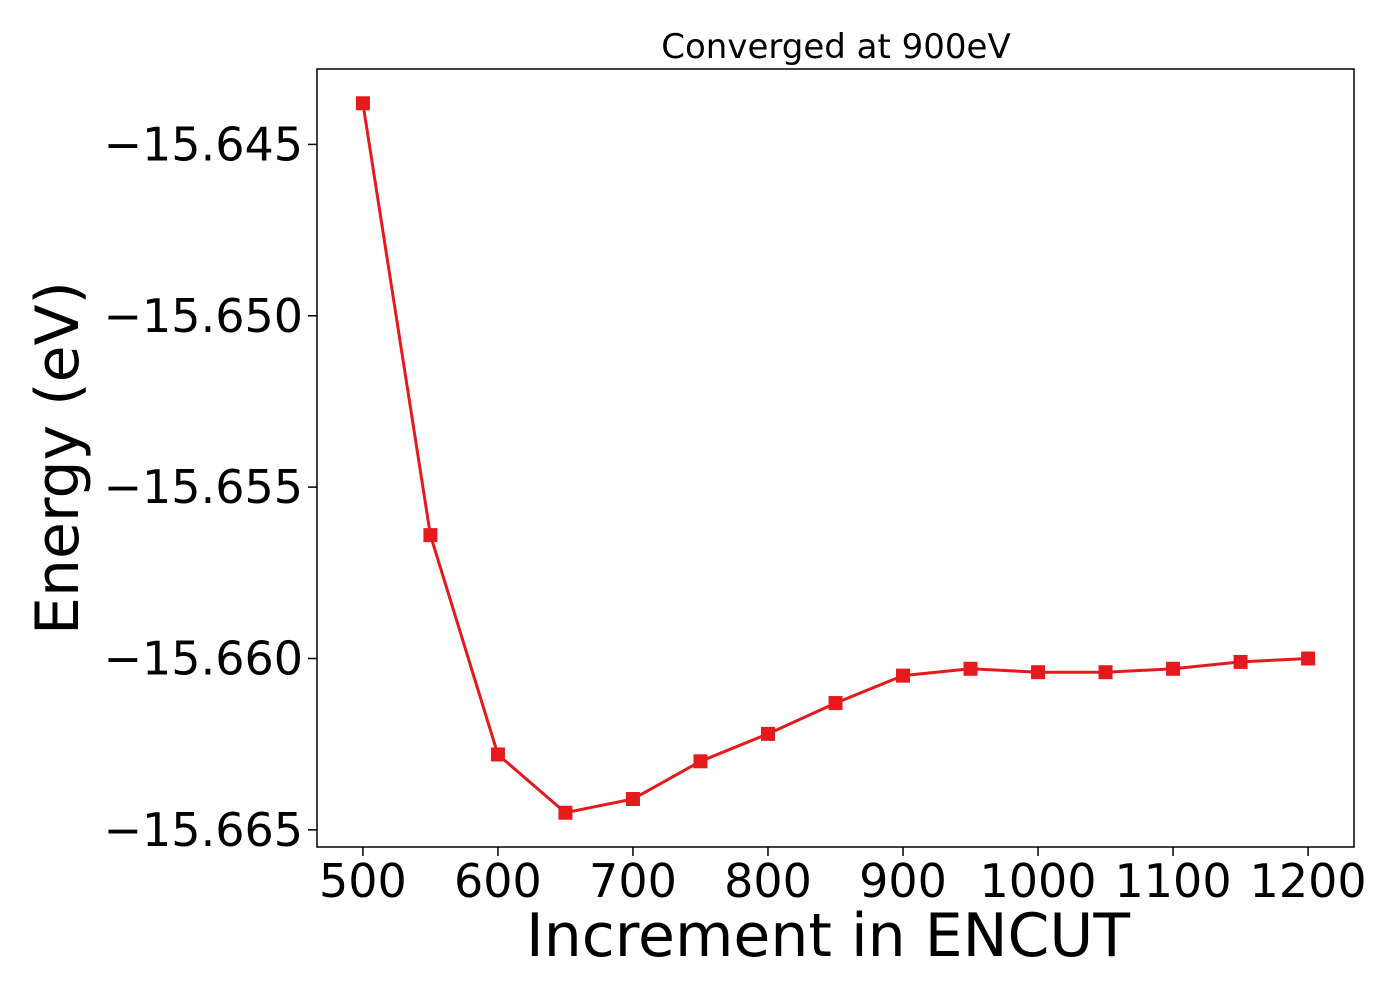 This screenshot has width=1400, height=1005. I want to click on y-axis-label: Energy (eV), so click(58, 458).